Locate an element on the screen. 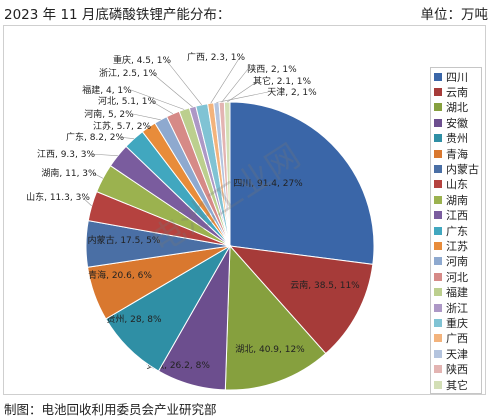 Image resolution: width=498 pixels, height=419 pixels. legend-item-江西: 江西 is located at coordinates (456, 215).